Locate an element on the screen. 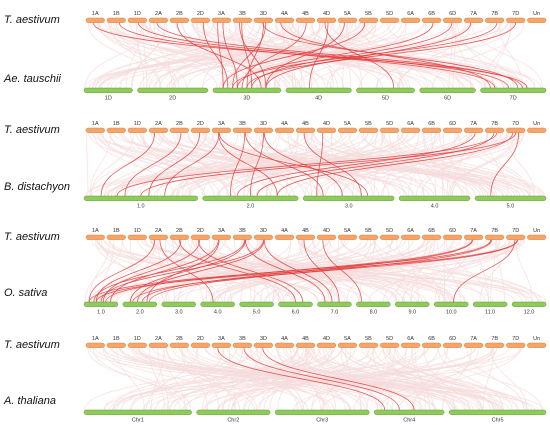 This screenshot has height=425, width=550. top-chromosome-label: 7B is located at coordinates (494, 14).